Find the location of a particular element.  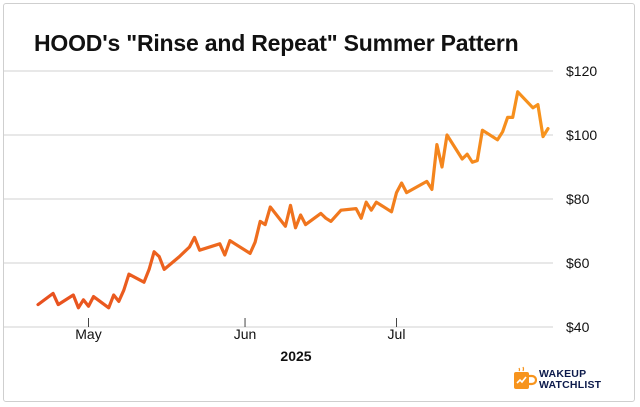

chart-title: HOOD's "Rinse and Repeat" Summer Pattern is located at coordinates (276, 43).